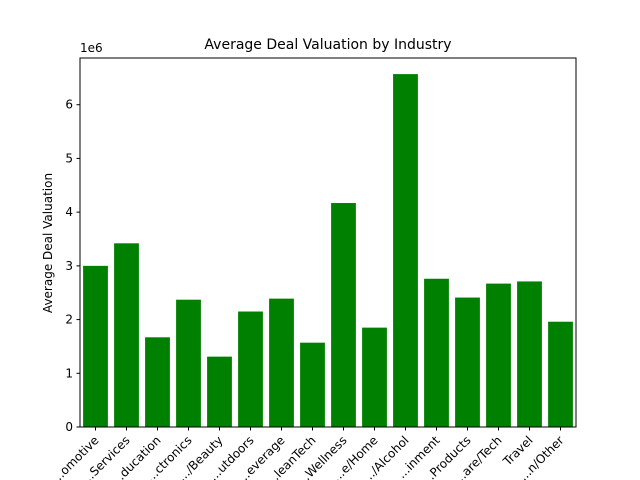 This screenshot has height=480, width=640. What do you see at coordinates (48, 243) in the screenshot?
I see `y-axis-label: Average Deal Valuation` at bounding box center [48, 243].